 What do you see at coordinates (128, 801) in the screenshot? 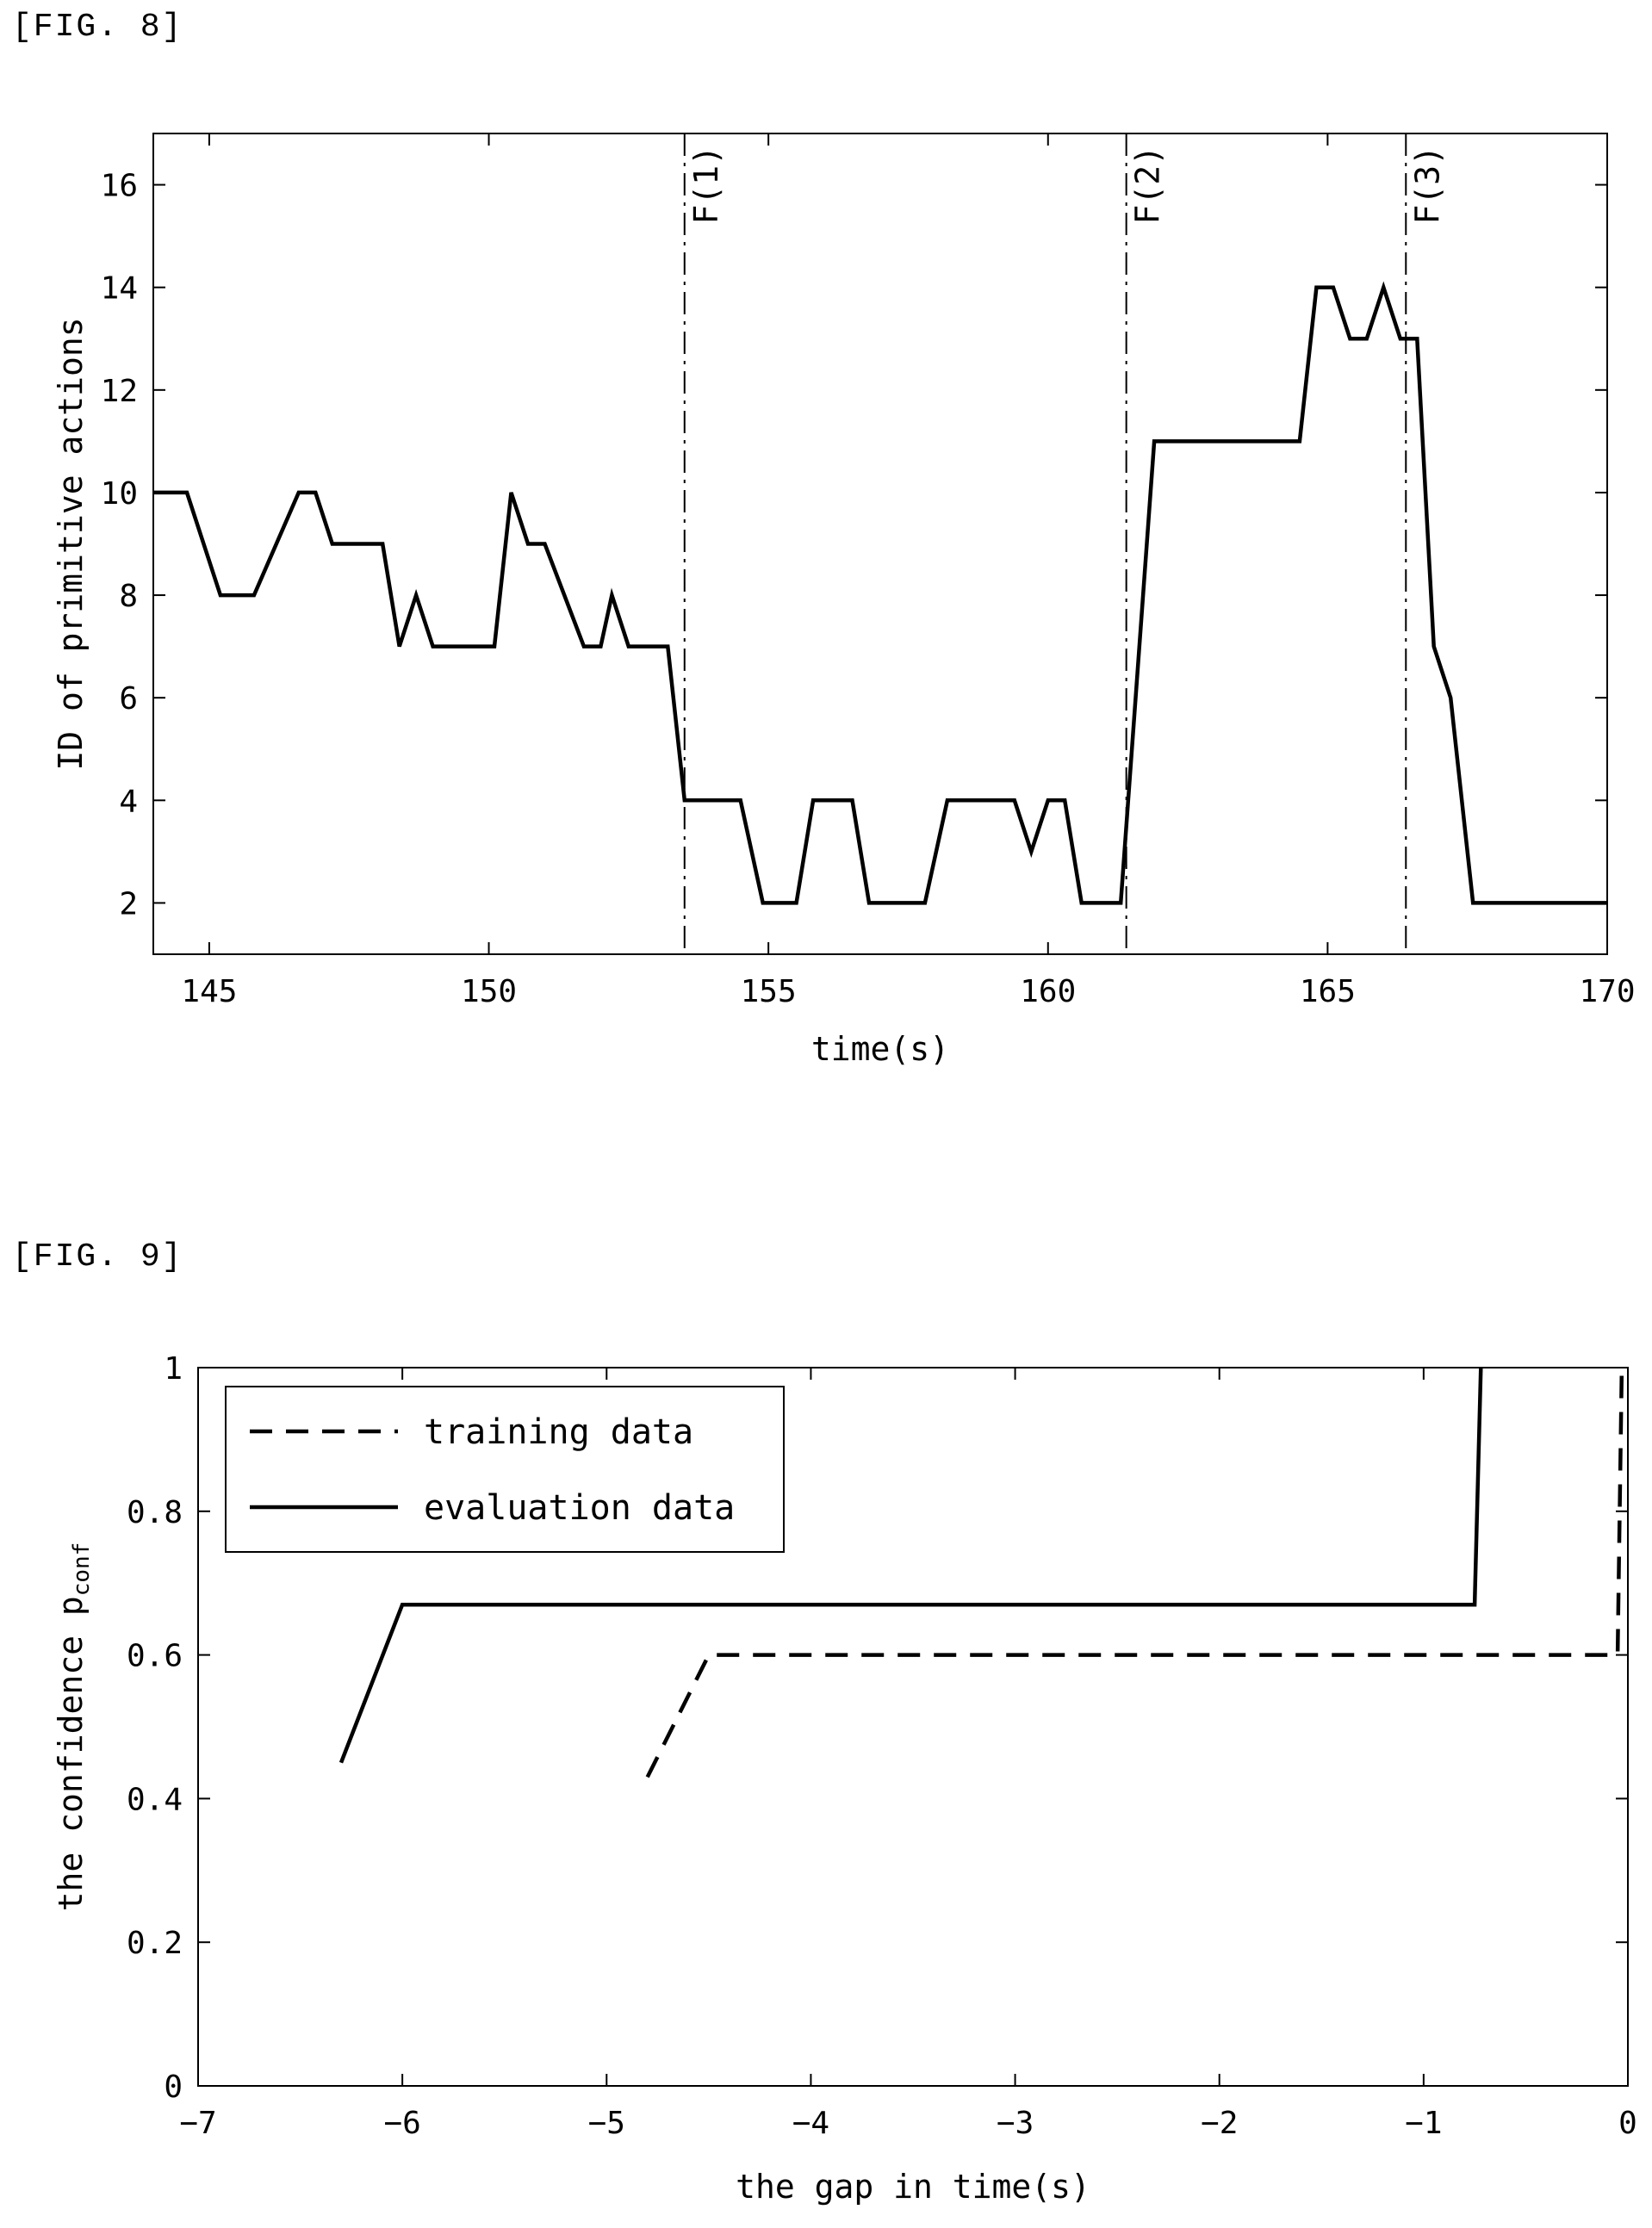
I see `y-tick-label: 4` at bounding box center [128, 801].